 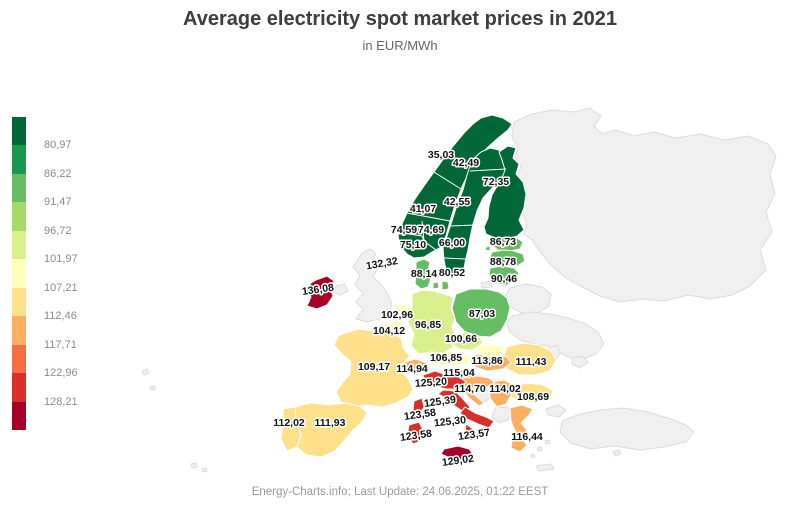 I want to click on region-italy-calabria, so click(x=471, y=432).